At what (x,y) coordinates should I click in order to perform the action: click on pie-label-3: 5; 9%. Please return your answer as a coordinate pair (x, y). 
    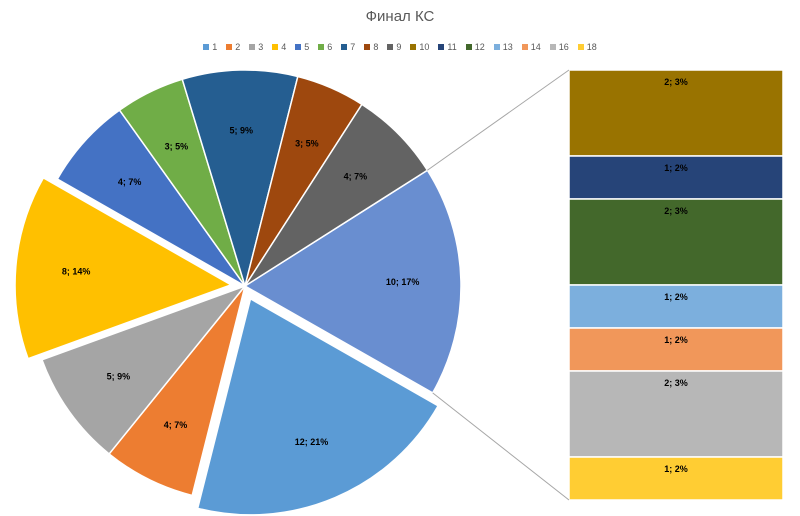
    Looking at the image, I should click on (119, 376).